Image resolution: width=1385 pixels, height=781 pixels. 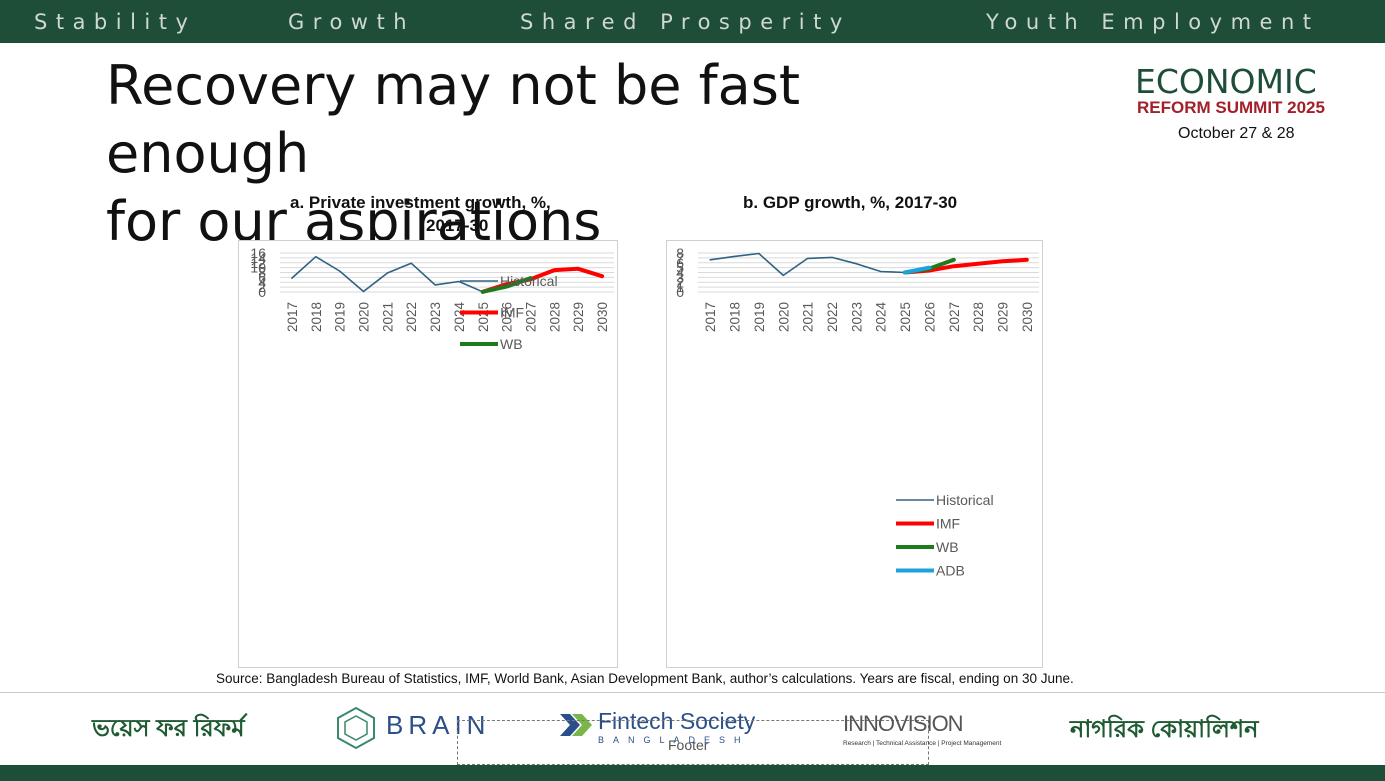 I want to click on chart-b-xtick-2017: 2017, so click(x=710, y=317).